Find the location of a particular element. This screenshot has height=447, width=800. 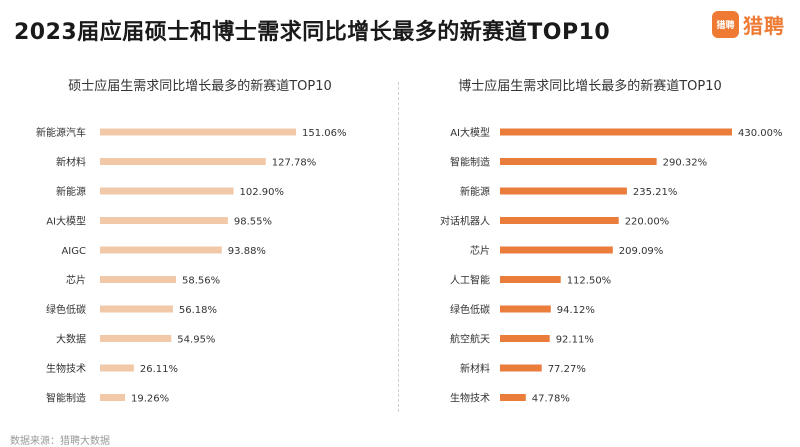

left-category-label: 新能源汽车 is located at coordinates (61, 132).